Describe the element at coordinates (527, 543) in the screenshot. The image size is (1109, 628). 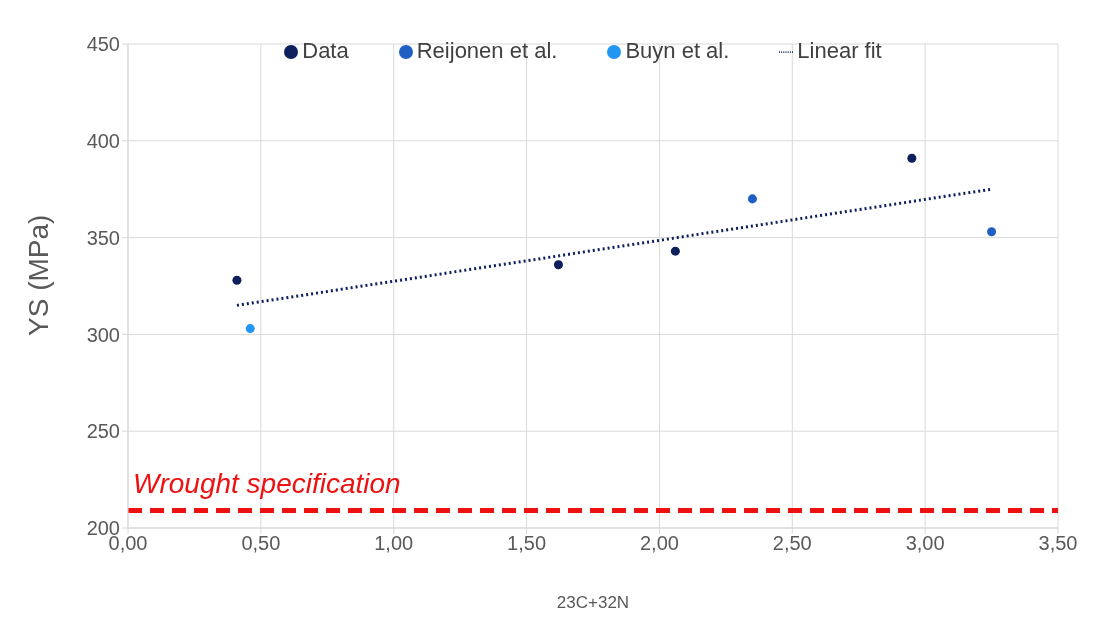
I see `x-tick-label: 1,50` at that location.